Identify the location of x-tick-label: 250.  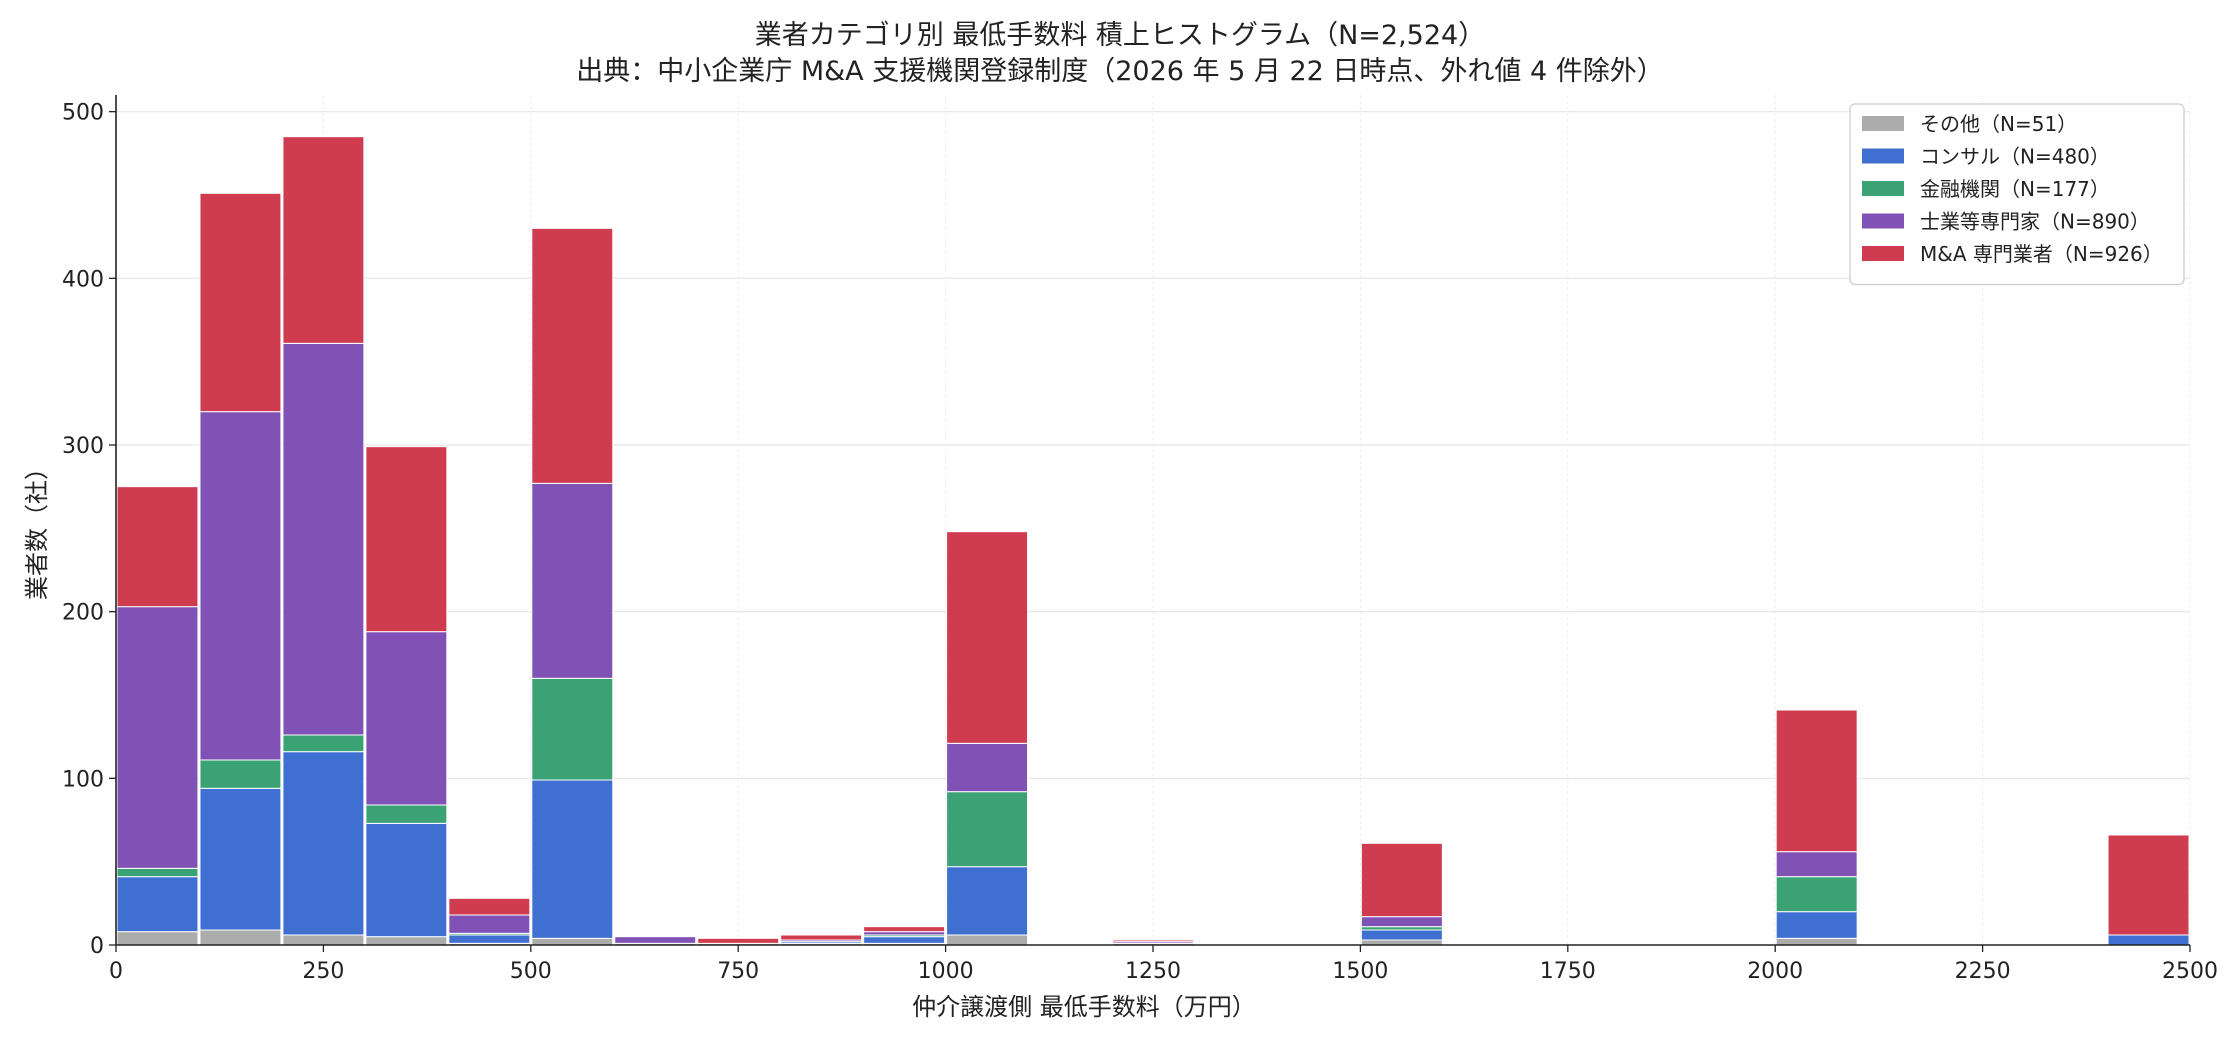
(323, 971).